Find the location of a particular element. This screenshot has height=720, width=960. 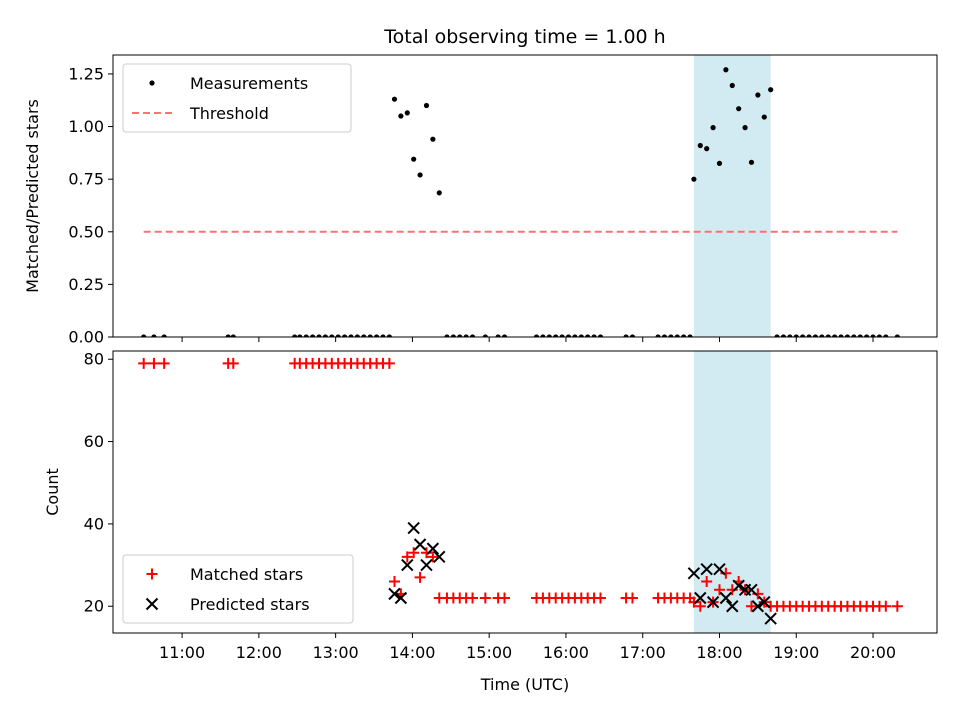

y-tick-label: 0.00 is located at coordinates (86, 337).